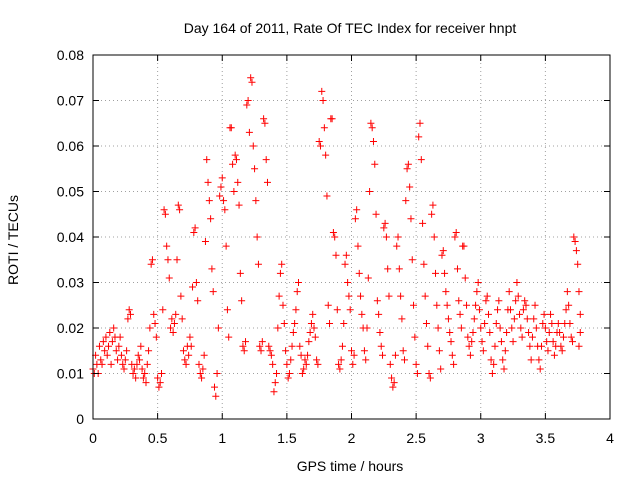 This screenshot has height=480, width=640. I want to click on y-tick-label: 0.04, so click(70, 237).